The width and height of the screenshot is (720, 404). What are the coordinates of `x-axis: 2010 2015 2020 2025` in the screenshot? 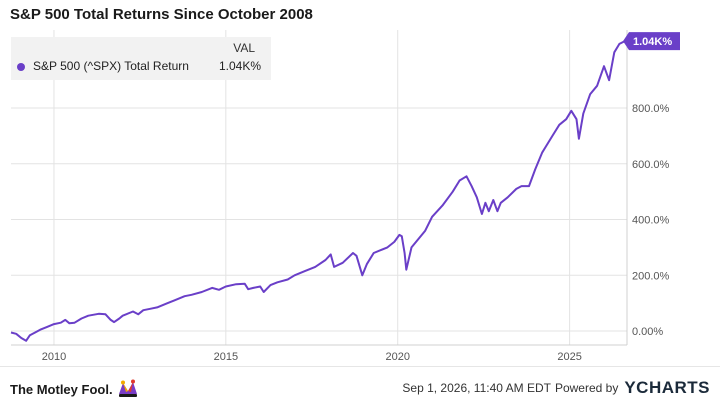 It's located at (312, 357).